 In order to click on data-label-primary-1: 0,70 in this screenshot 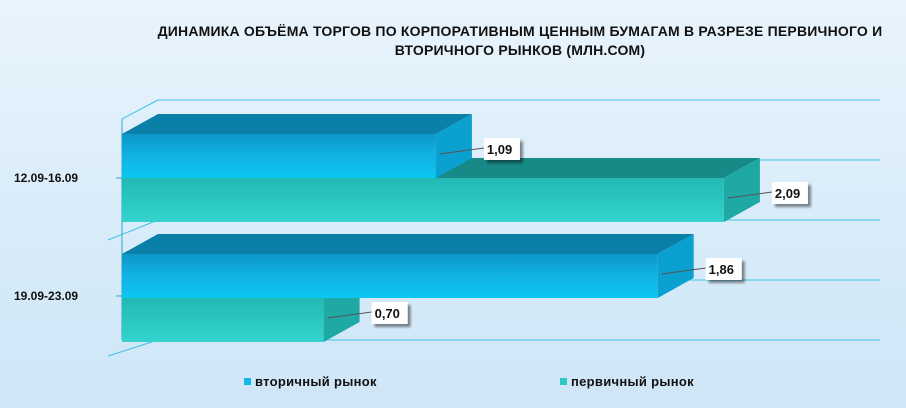, I will do `click(387, 313)`.